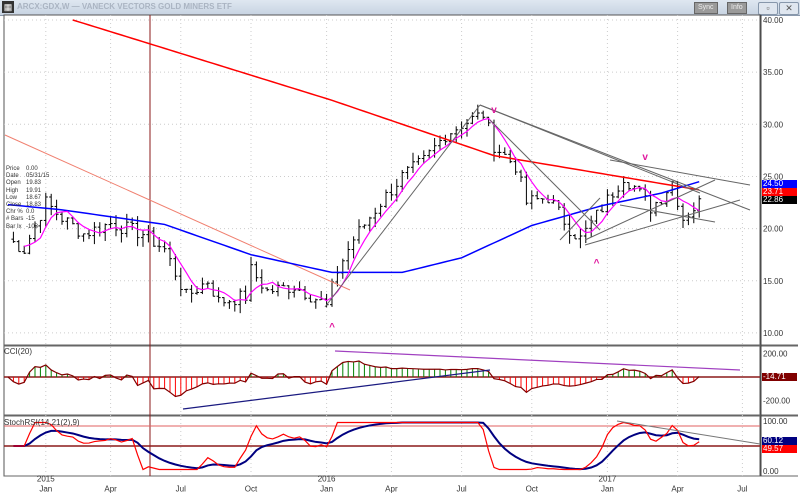 This screenshot has height=493, width=800. I want to click on info-value: 19.83, so click(34, 183).